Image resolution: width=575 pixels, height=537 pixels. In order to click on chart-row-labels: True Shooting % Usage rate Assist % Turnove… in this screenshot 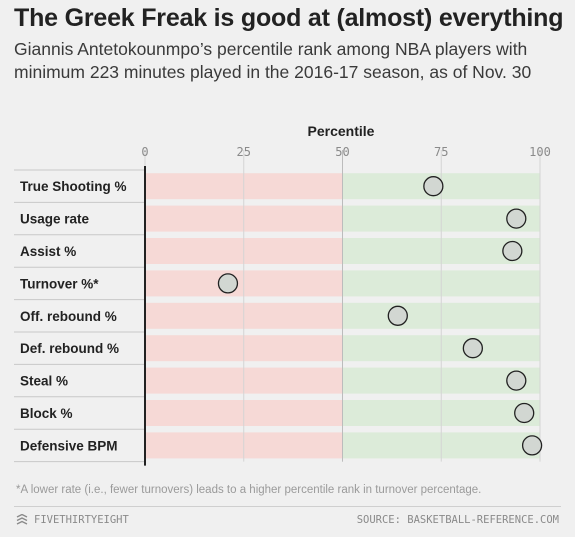, I will do `click(73, 316)`.